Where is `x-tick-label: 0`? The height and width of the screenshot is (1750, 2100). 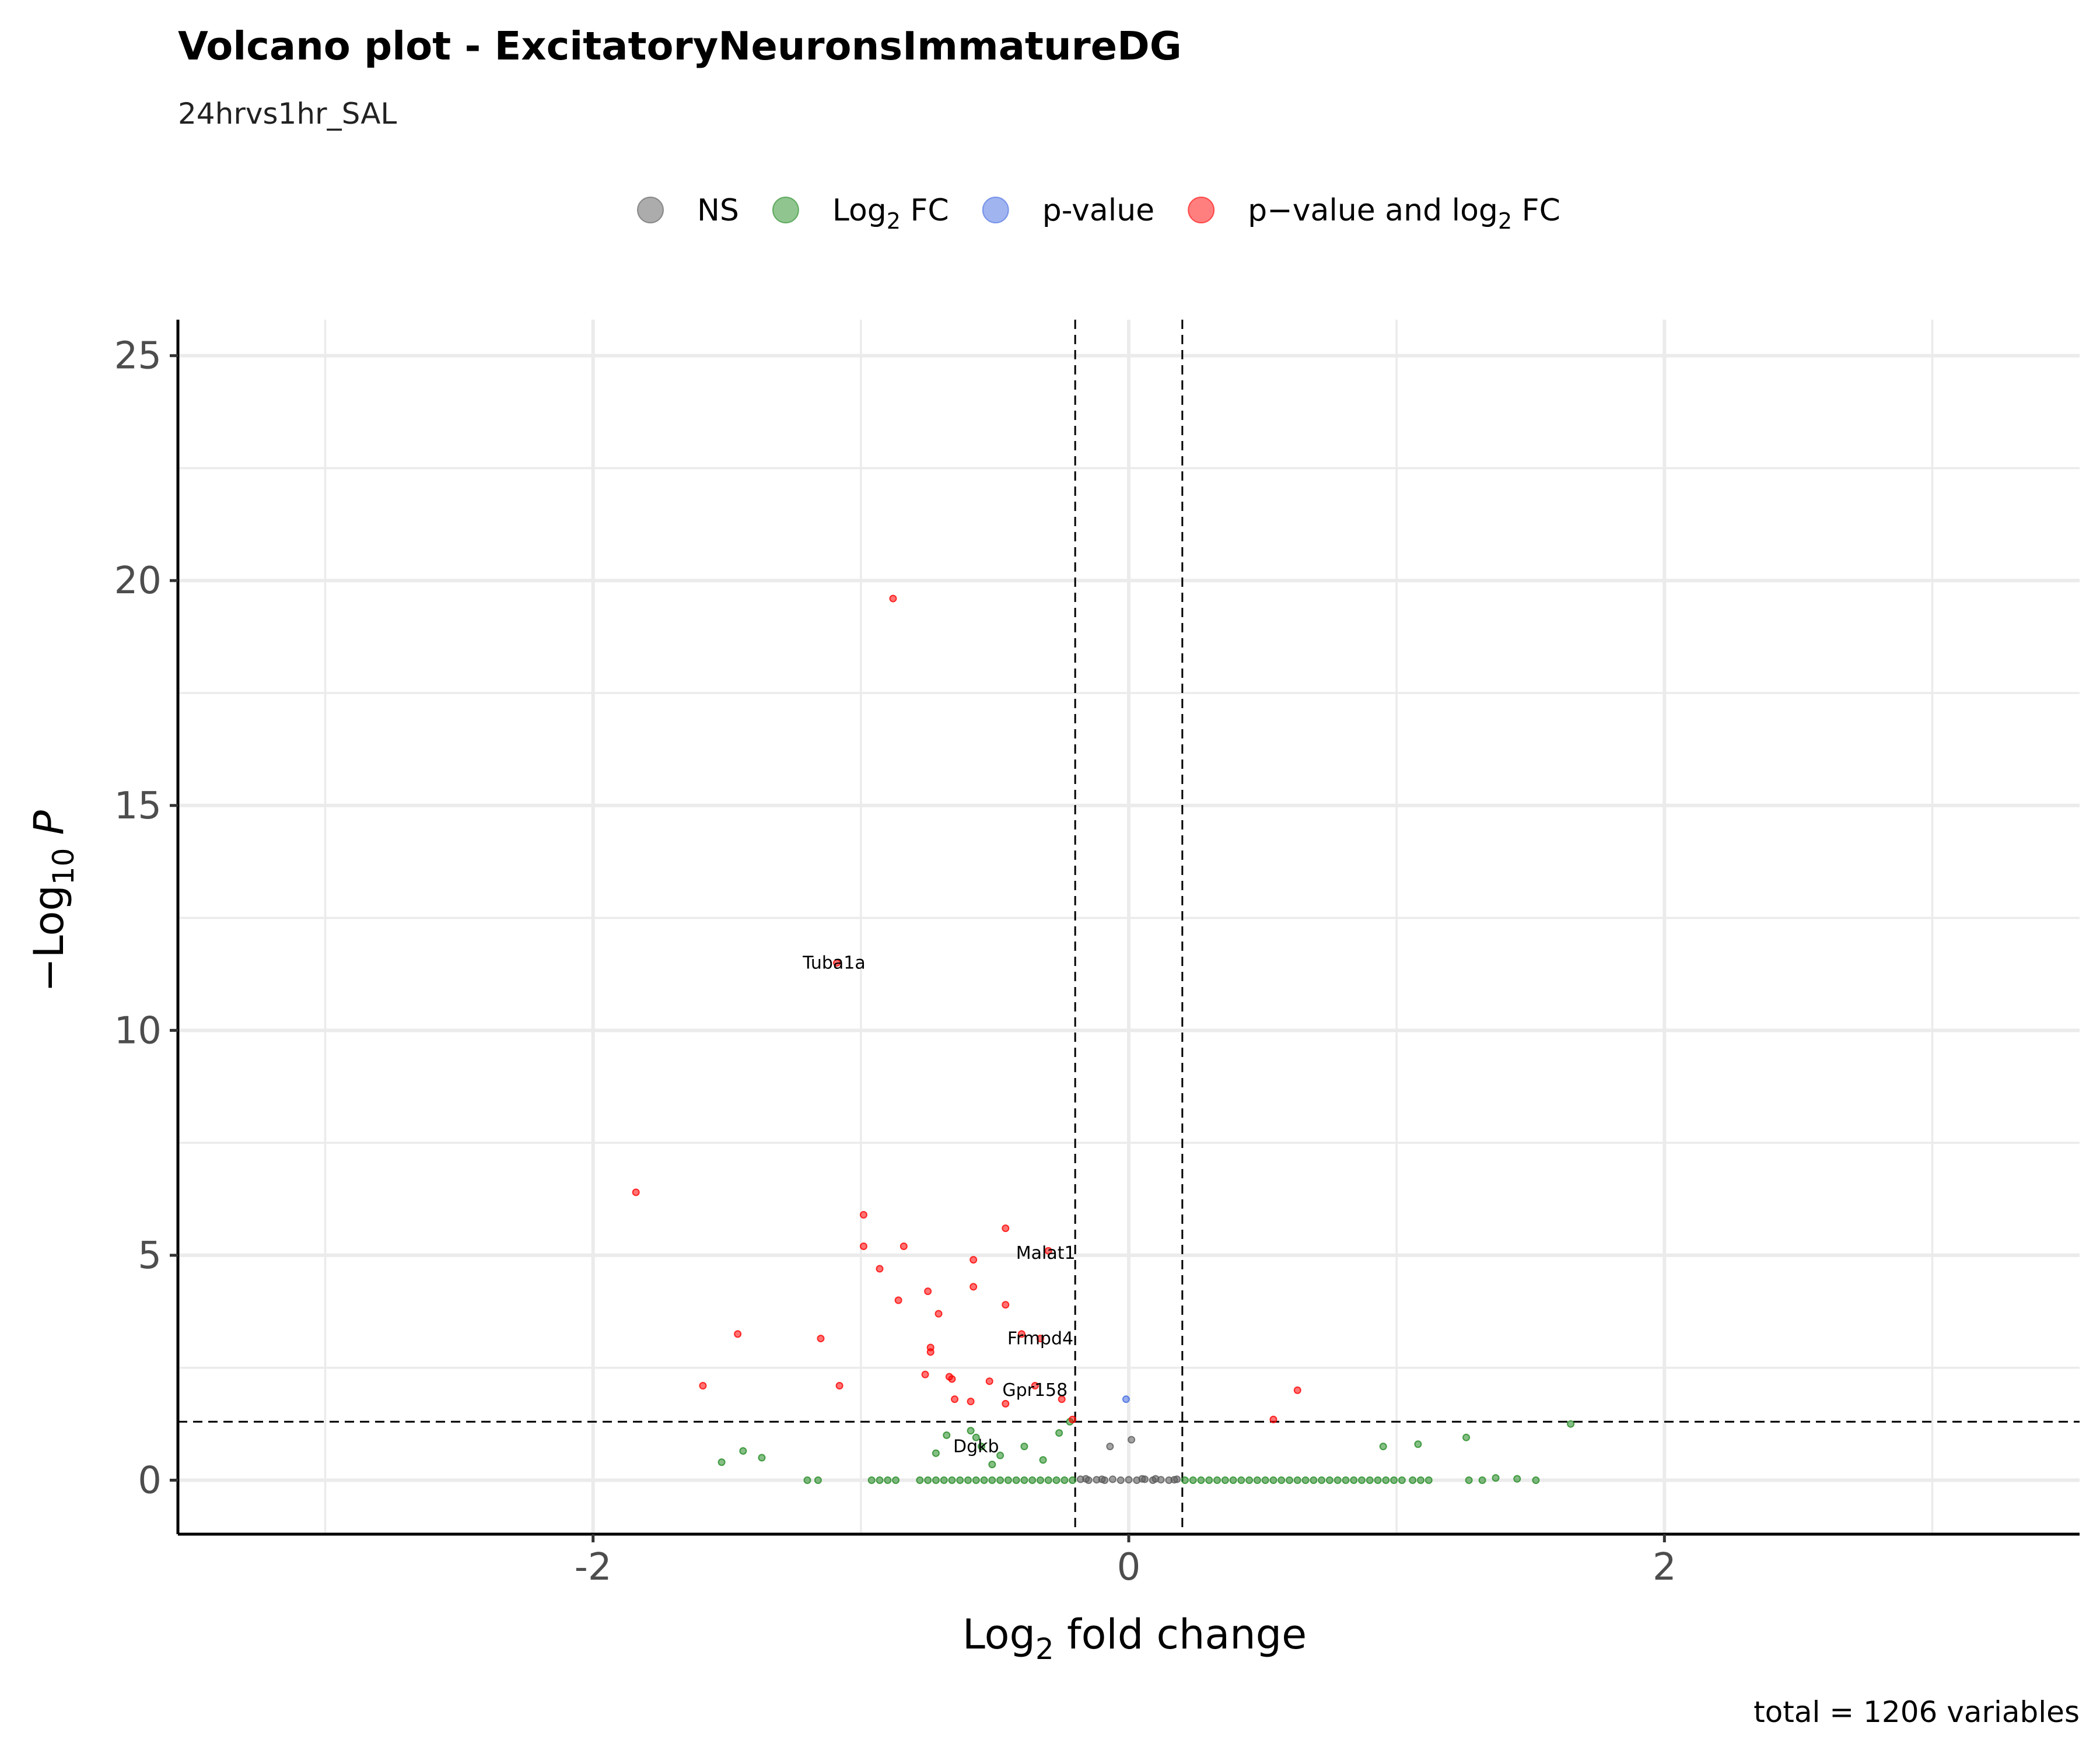 x-tick-label: 0 is located at coordinates (1129, 1567).